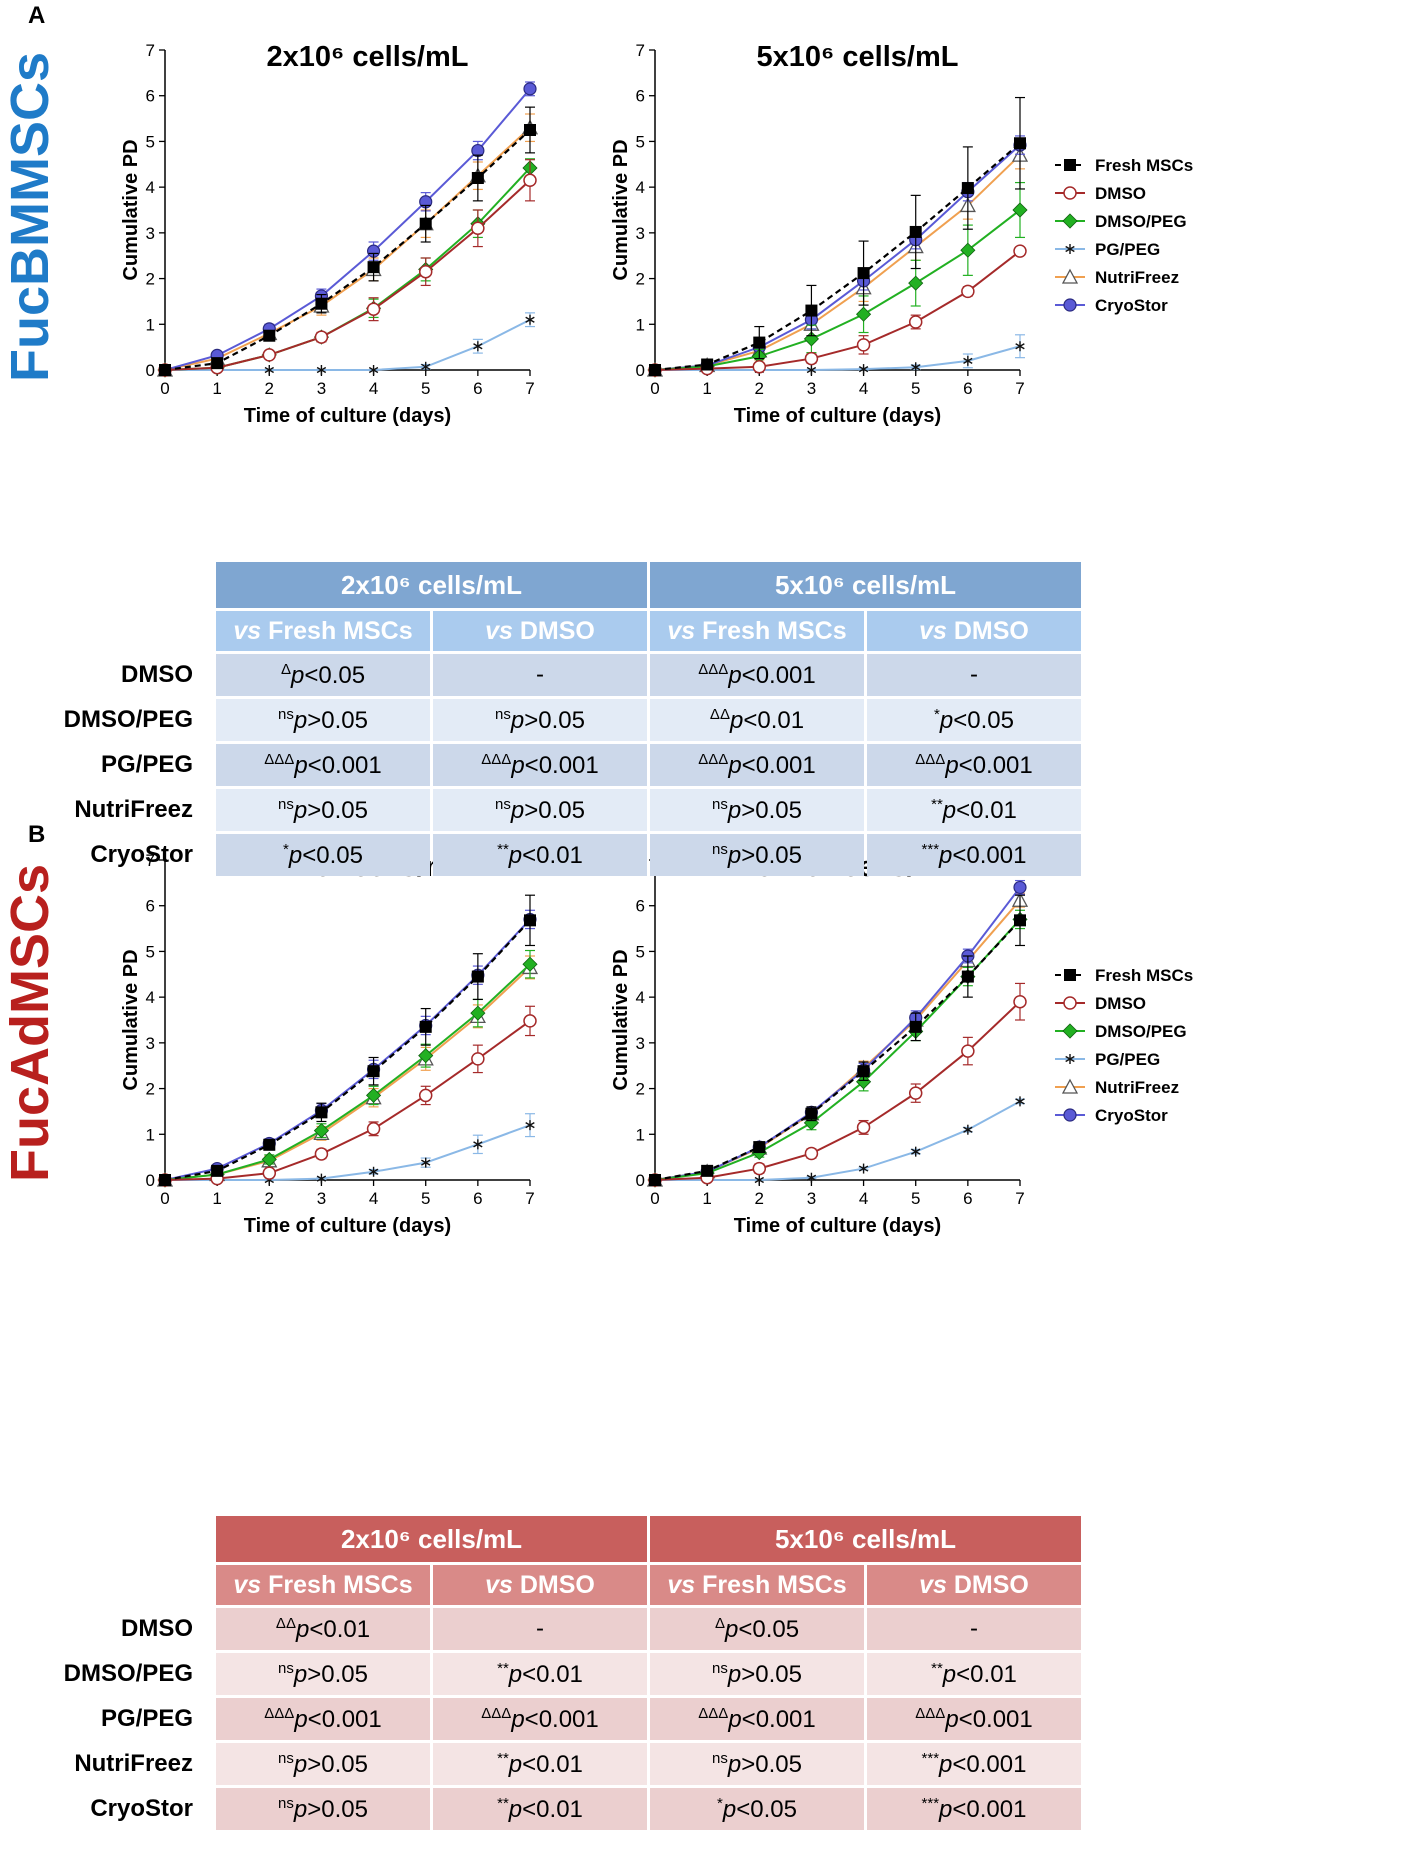 The height and width of the screenshot is (1861, 1417). I want to click on y-tick-label: 4, so click(150, 187).